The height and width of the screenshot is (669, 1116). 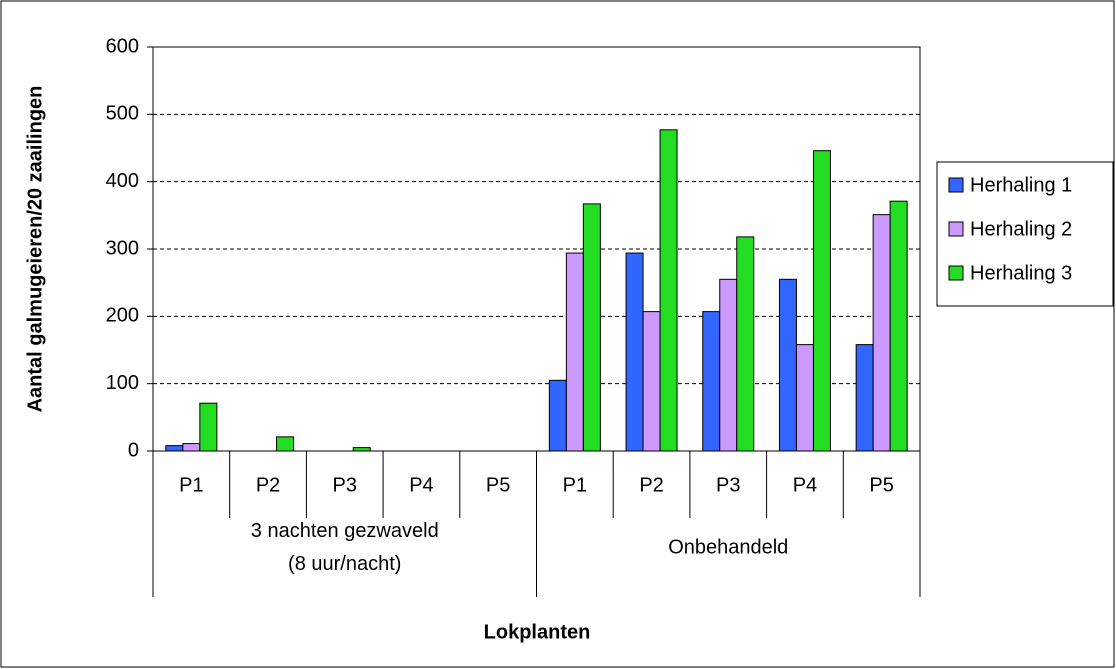 What do you see at coordinates (35, 249) in the screenshot?
I see `y-axis-title: Aantal galmugeieren/20 zaailingen` at bounding box center [35, 249].